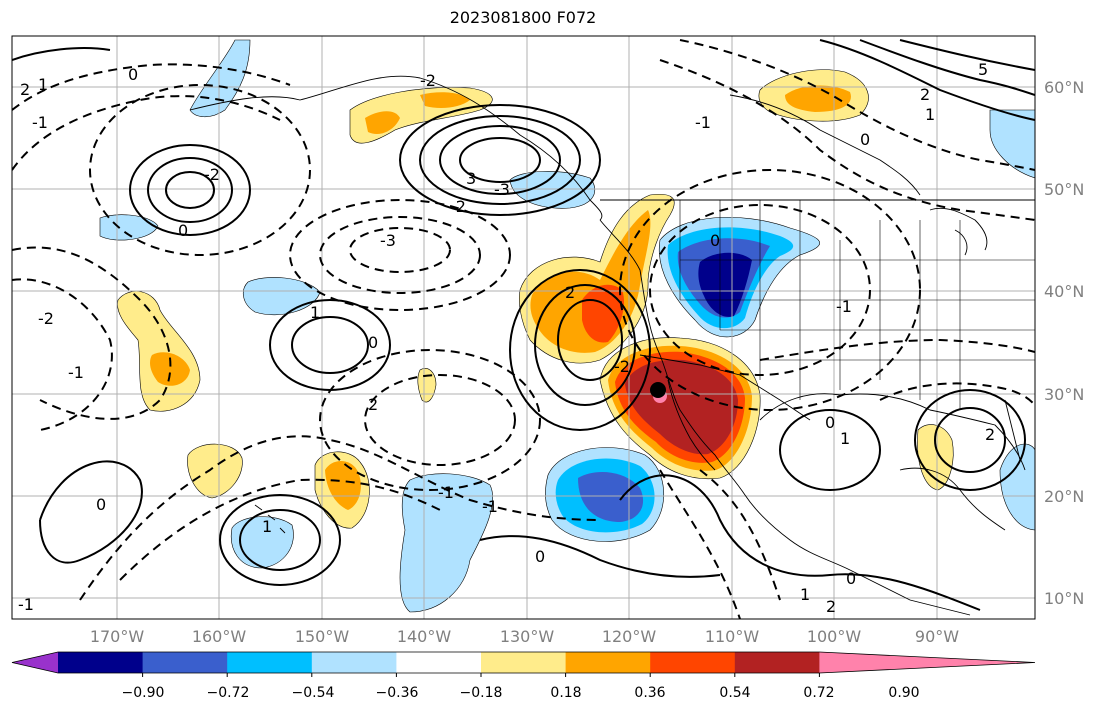 The image size is (1105, 712). Describe the element at coordinates (1064, 598) in the screenshot. I see `lat-label-10n: 10°N` at that location.